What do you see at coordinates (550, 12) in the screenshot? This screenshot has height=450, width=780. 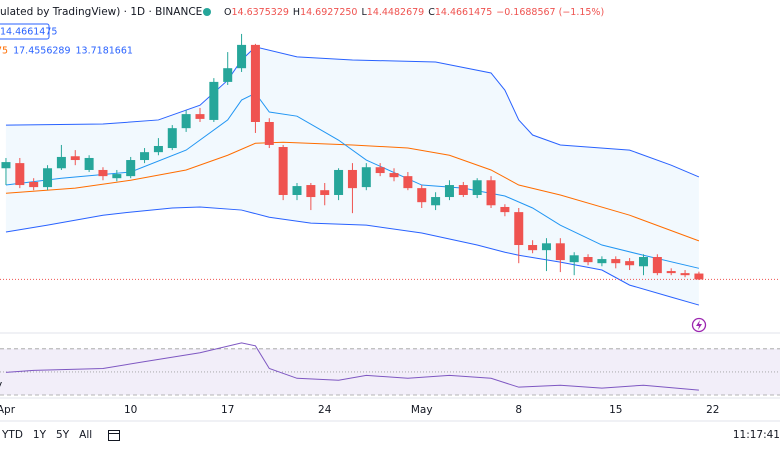 I see `change: −0.1688567 (−1.15%)` at bounding box center [550, 12].